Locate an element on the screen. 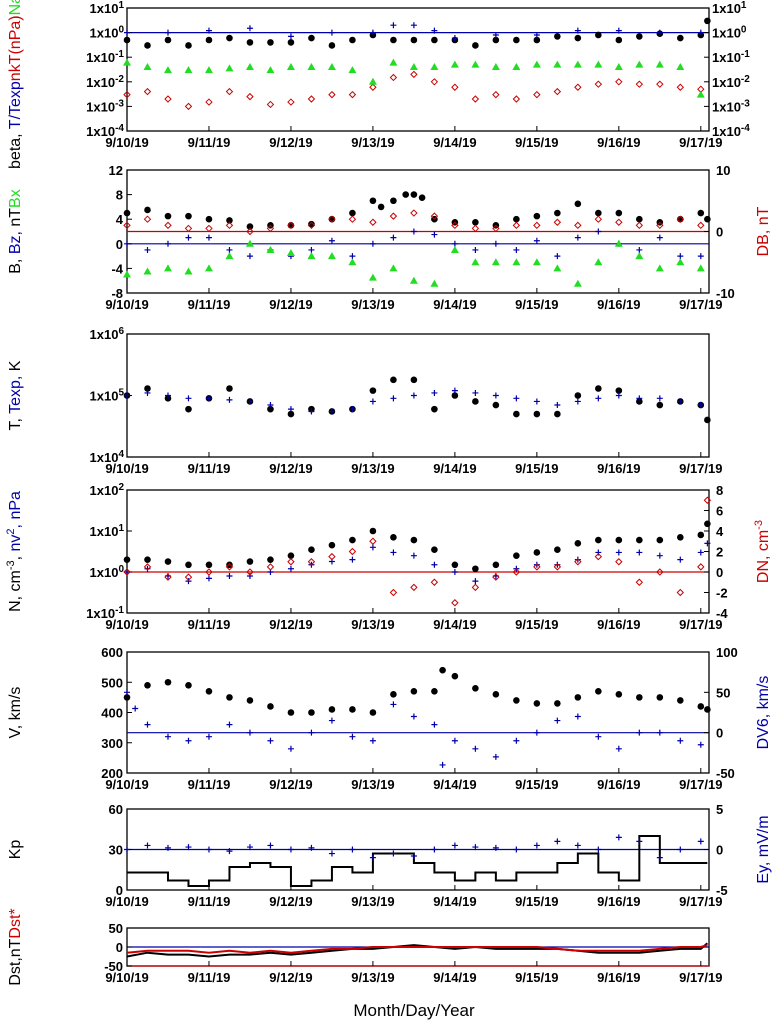 This screenshot has width=783, height=1024. panel-6-x-tick-label: 9/13/19 is located at coordinates (372, 901).